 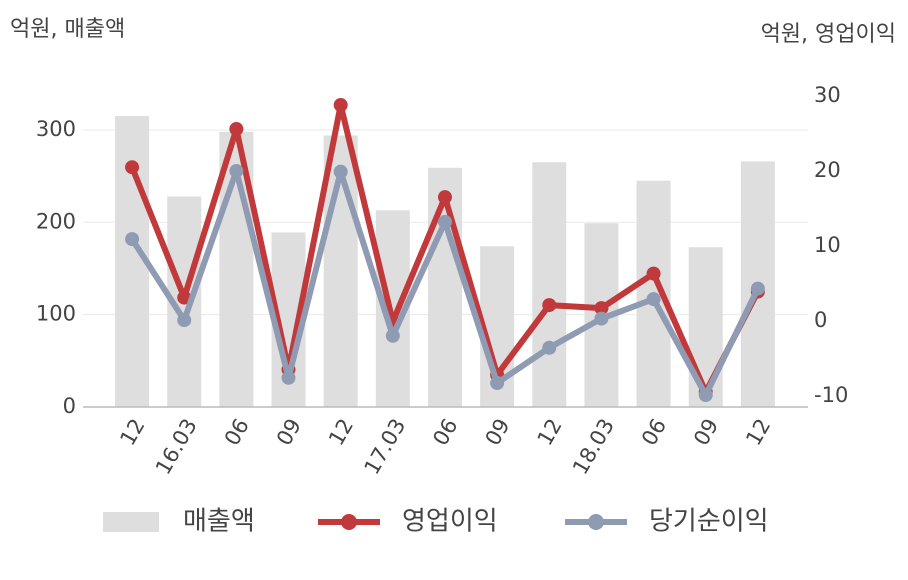 What do you see at coordinates (831, 395) in the screenshot?
I see `y2-tick-label: -10` at bounding box center [831, 395].